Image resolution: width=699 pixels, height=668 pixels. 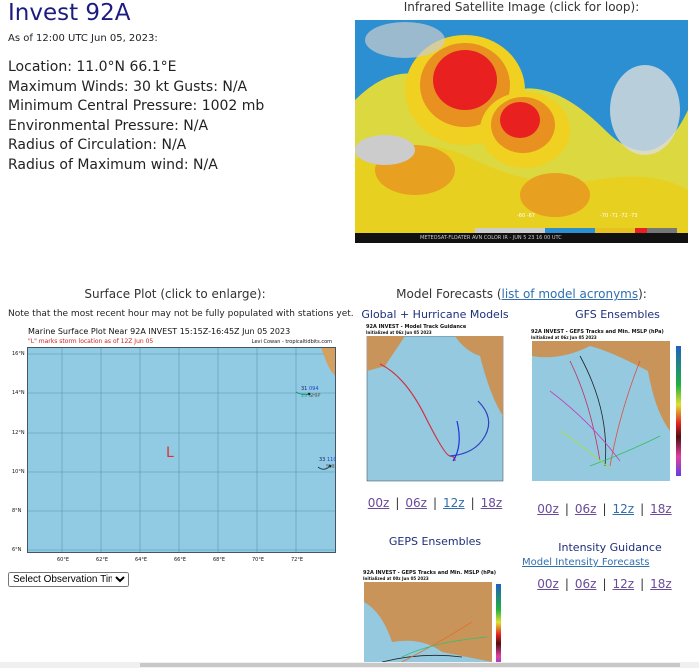 I want to click on lon-label: 72°E, so click(x=297, y=560).